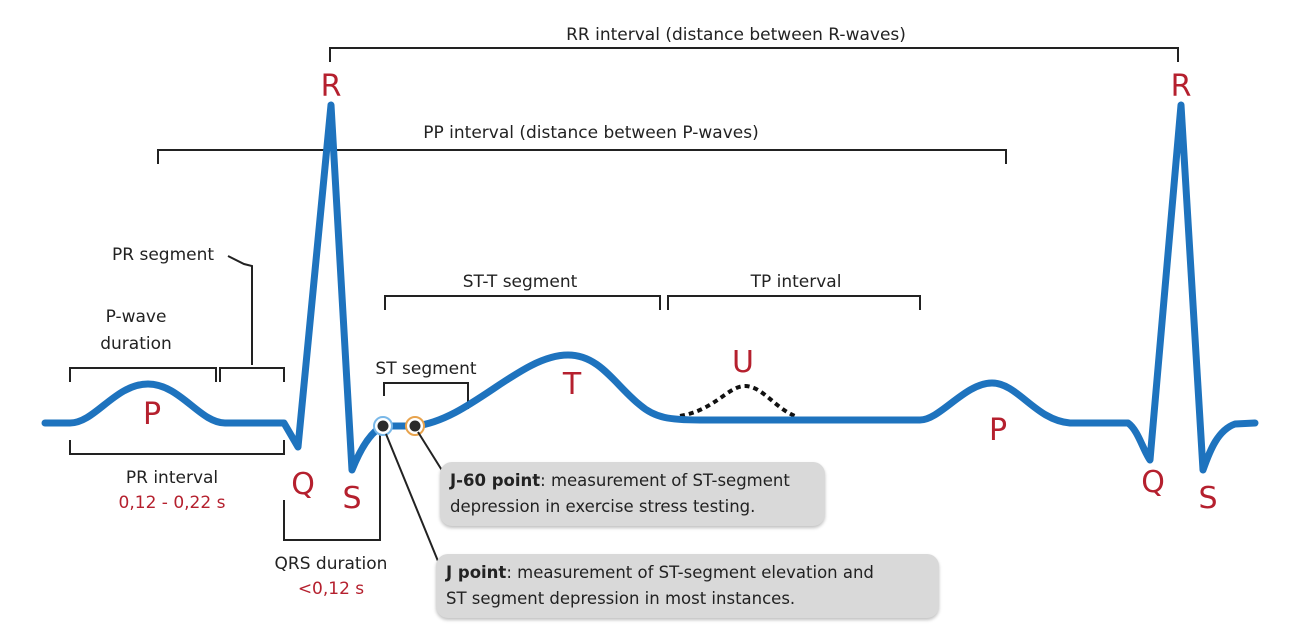 This screenshot has height=638, width=1311. What do you see at coordinates (413, 500) in the screenshot?
I see `j-pointer-line` at bounding box center [413, 500].